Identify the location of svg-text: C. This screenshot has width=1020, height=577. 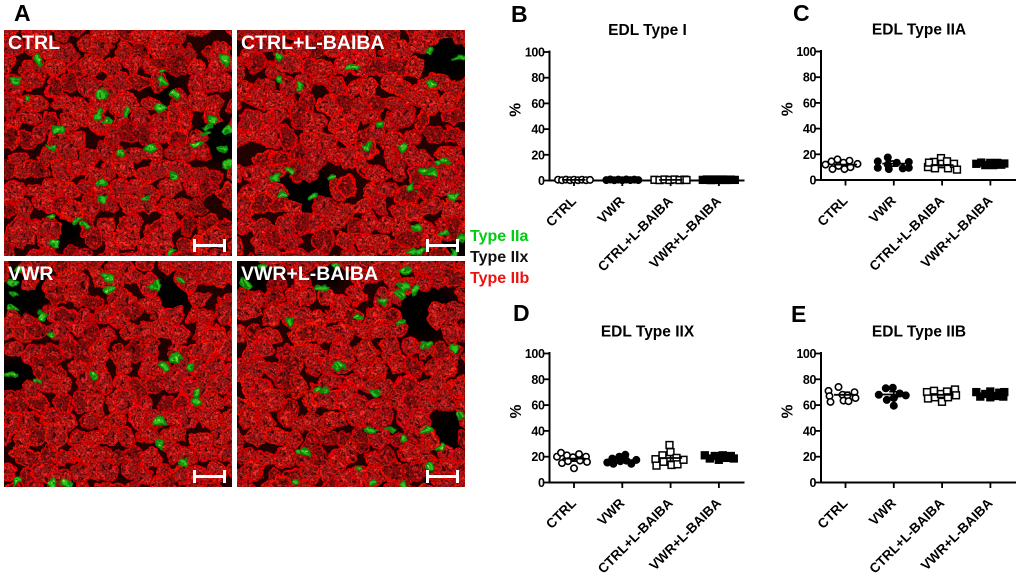
(801, 13).